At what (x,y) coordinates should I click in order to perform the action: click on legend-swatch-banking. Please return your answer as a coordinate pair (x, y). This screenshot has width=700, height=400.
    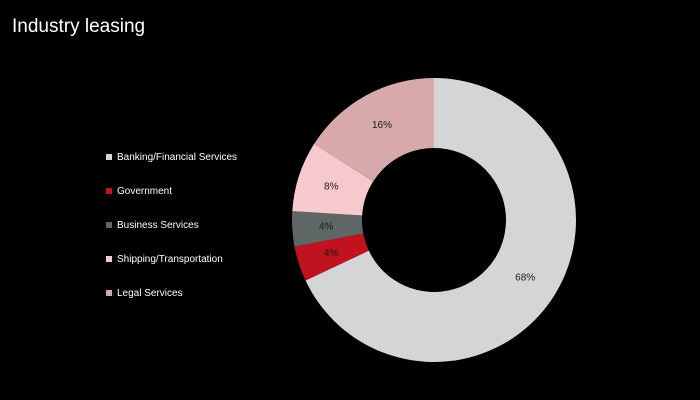
    Looking at the image, I should click on (109, 157).